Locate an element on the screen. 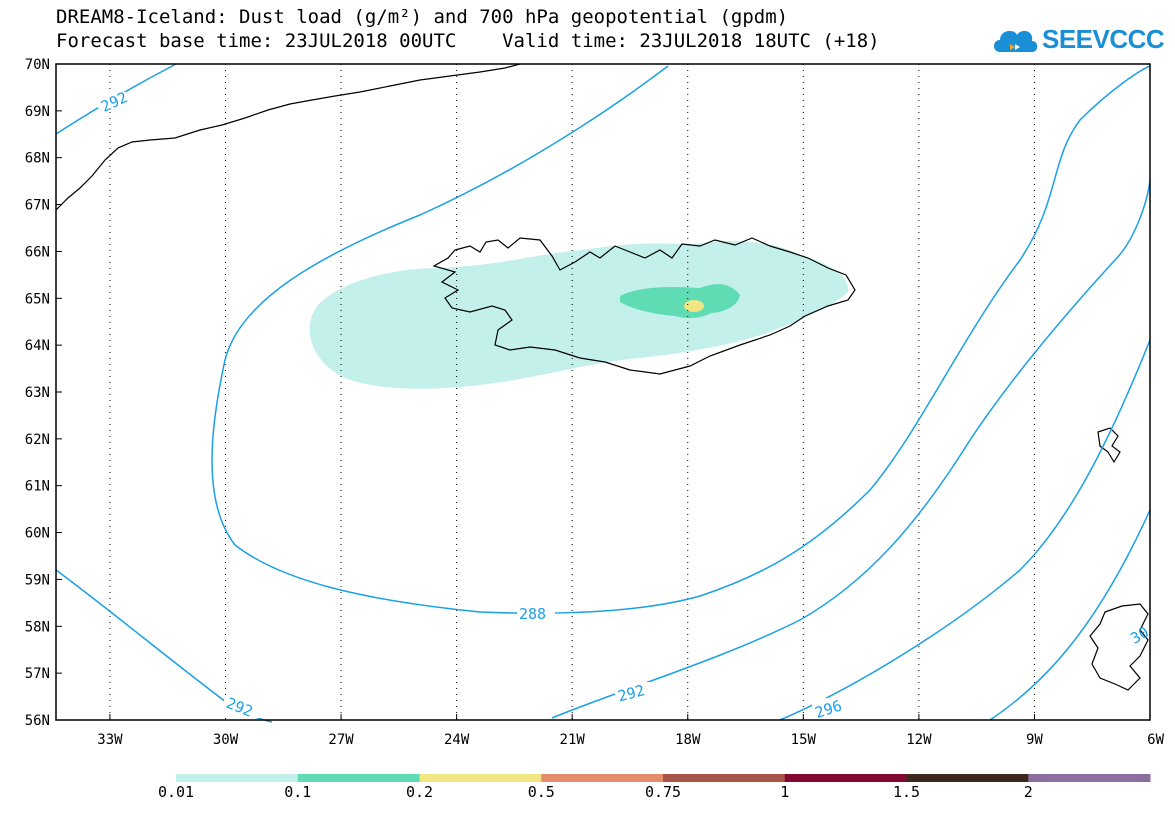 This screenshot has width=1175, height=815. lat-tick-label: 63N is located at coordinates (37, 393).